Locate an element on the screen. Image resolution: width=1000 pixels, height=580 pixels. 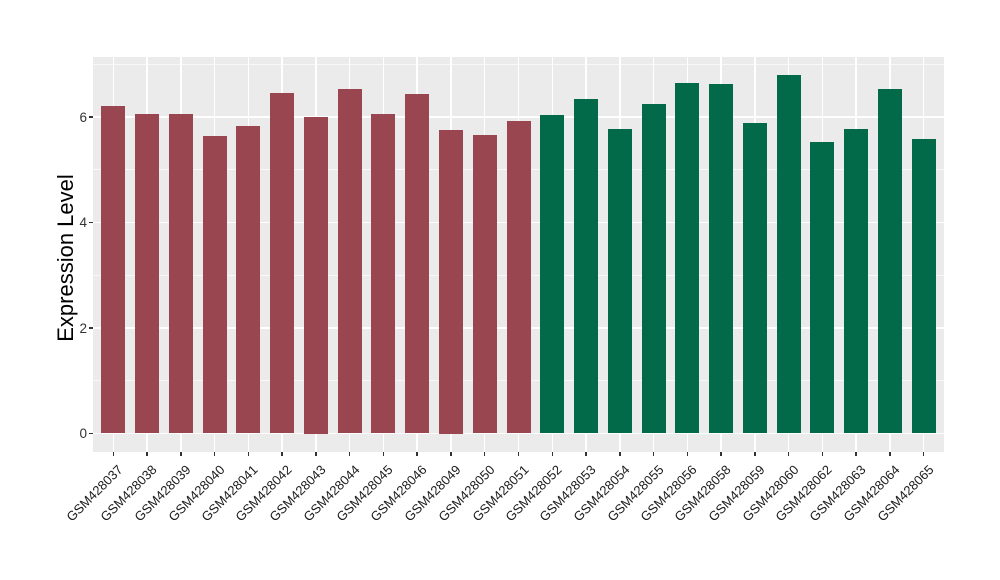
bar-GSM428050 is located at coordinates (484, 284).